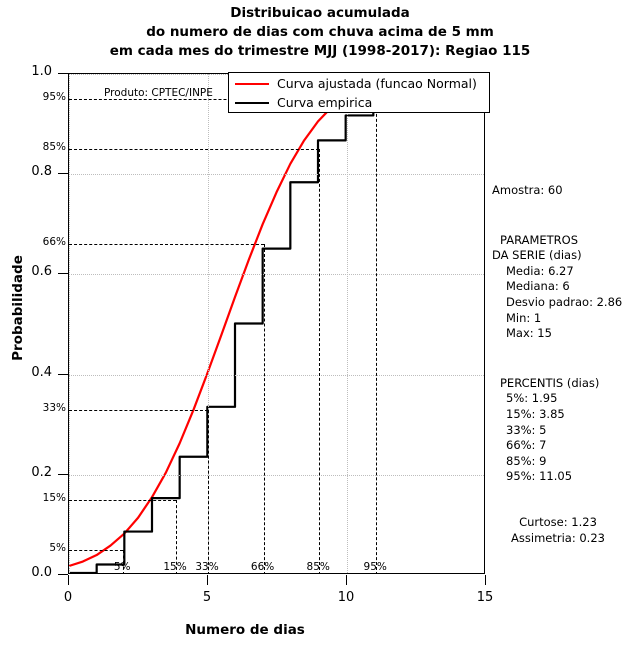  Describe the element at coordinates (526, 460) in the screenshot. I see `stat-p85: 85%: 9` at that location.